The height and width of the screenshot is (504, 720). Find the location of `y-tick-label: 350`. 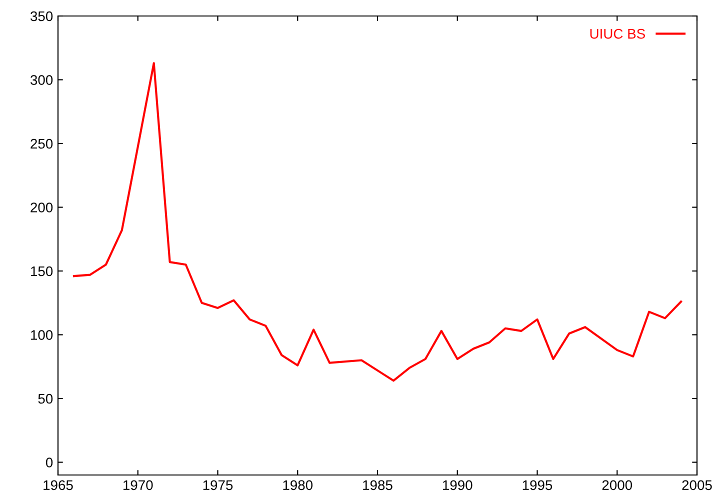

y-tick-label: 350 is located at coordinates (41, 16).